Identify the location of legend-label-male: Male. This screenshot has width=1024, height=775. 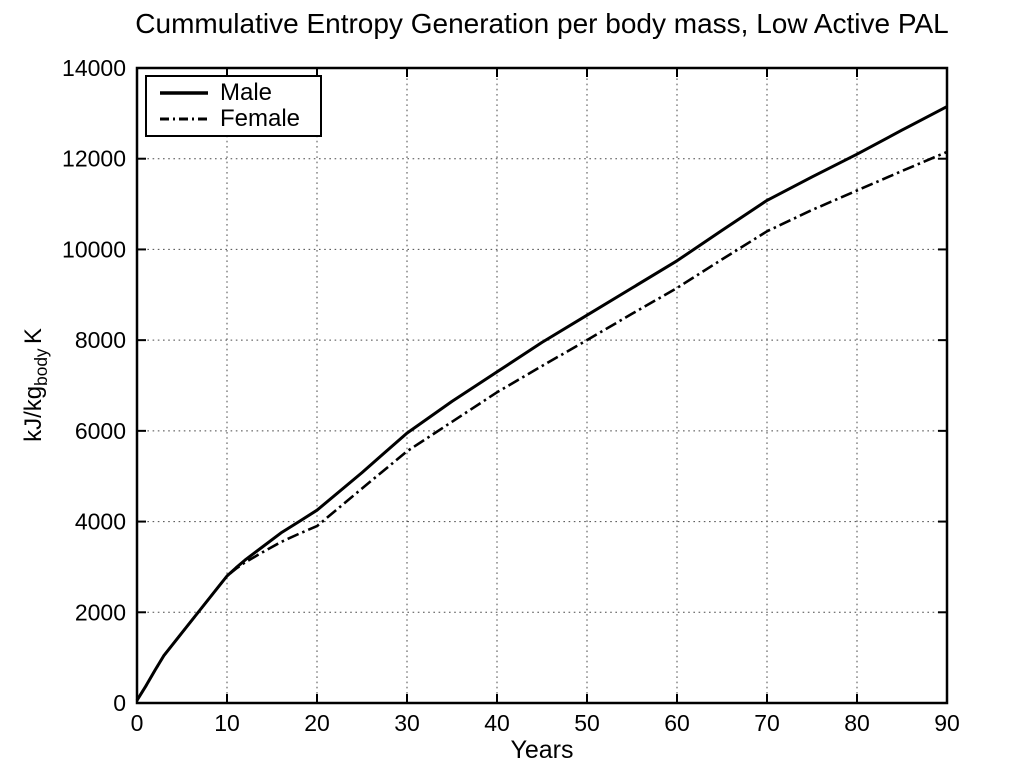
(246, 92).